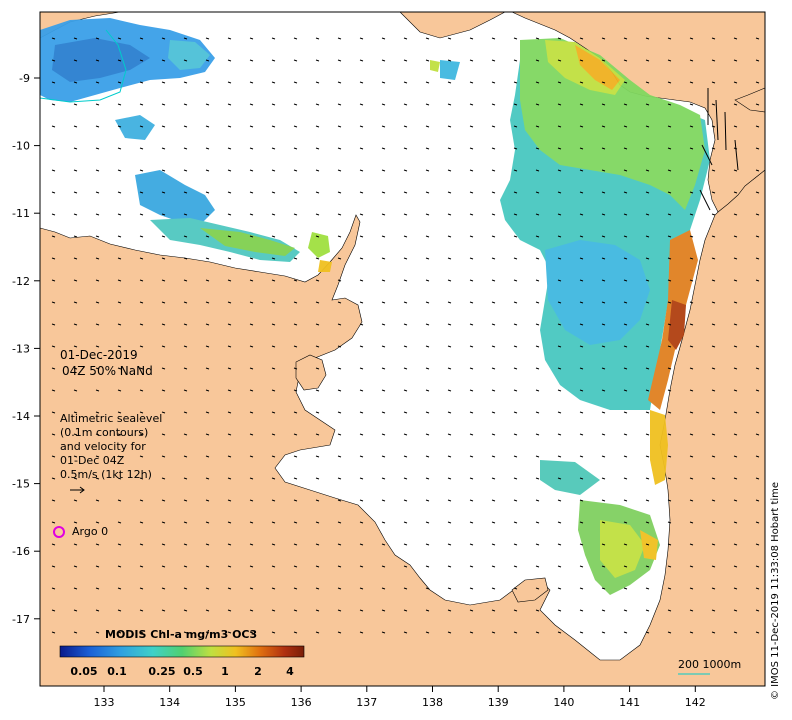 The image size is (792, 720). Describe the element at coordinates (21, 213) in the screenshot. I see `lat-tick-label: -11` at that location.